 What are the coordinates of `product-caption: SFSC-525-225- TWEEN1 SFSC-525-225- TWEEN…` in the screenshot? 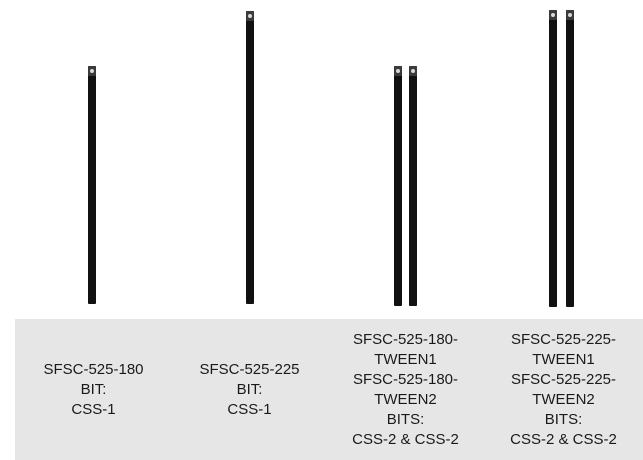 It's located at (563, 389).